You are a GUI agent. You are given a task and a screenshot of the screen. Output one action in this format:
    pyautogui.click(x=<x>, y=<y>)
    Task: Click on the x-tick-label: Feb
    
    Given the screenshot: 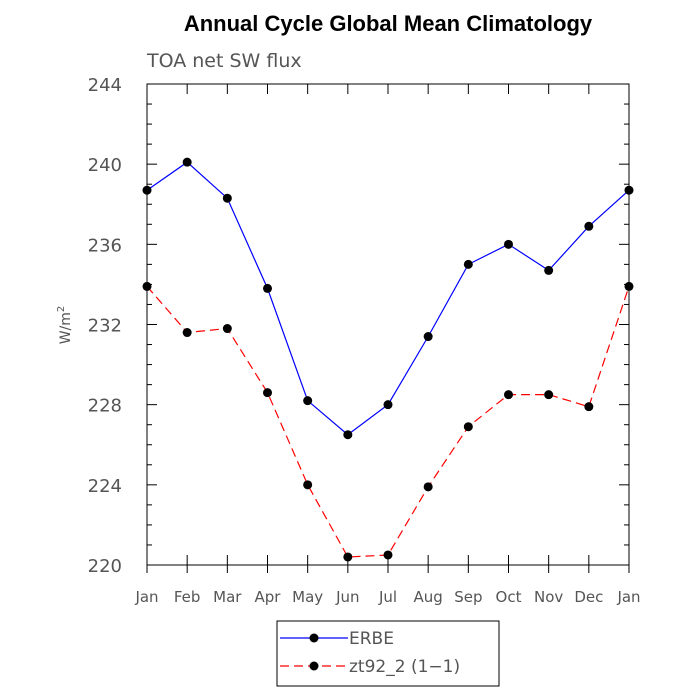 What is the action you would take?
    pyautogui.click(x=187, y=597)
    